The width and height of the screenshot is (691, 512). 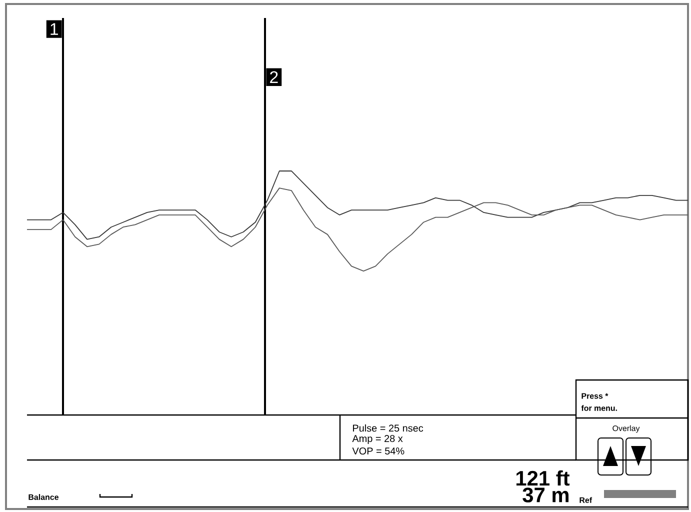 I want to click on text: 2, so click(x=274, y=77).